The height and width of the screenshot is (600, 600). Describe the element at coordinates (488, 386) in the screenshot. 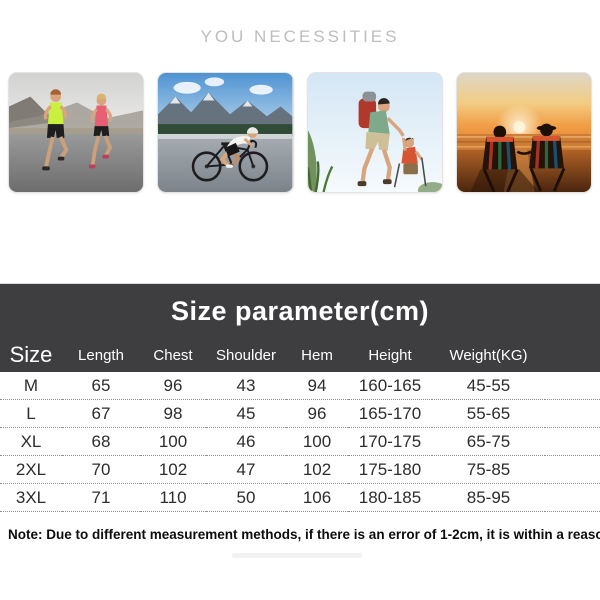

I see `table-cell: 45-55` at that location.